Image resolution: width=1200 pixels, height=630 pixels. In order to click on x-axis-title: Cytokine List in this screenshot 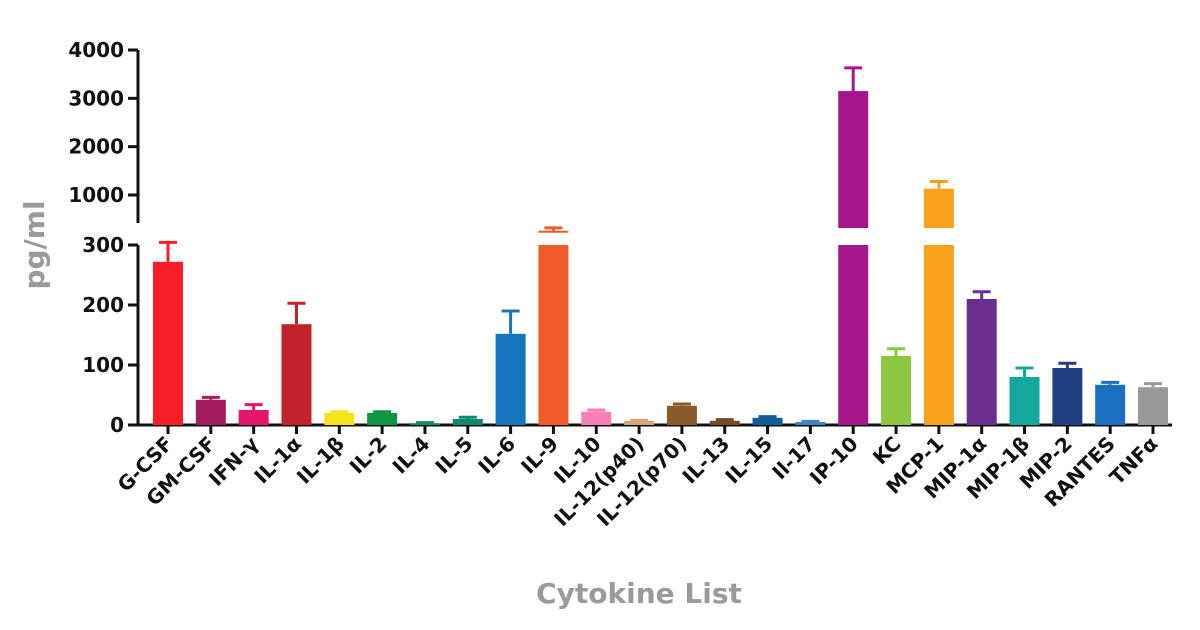, I will do `click(639, 593)`.